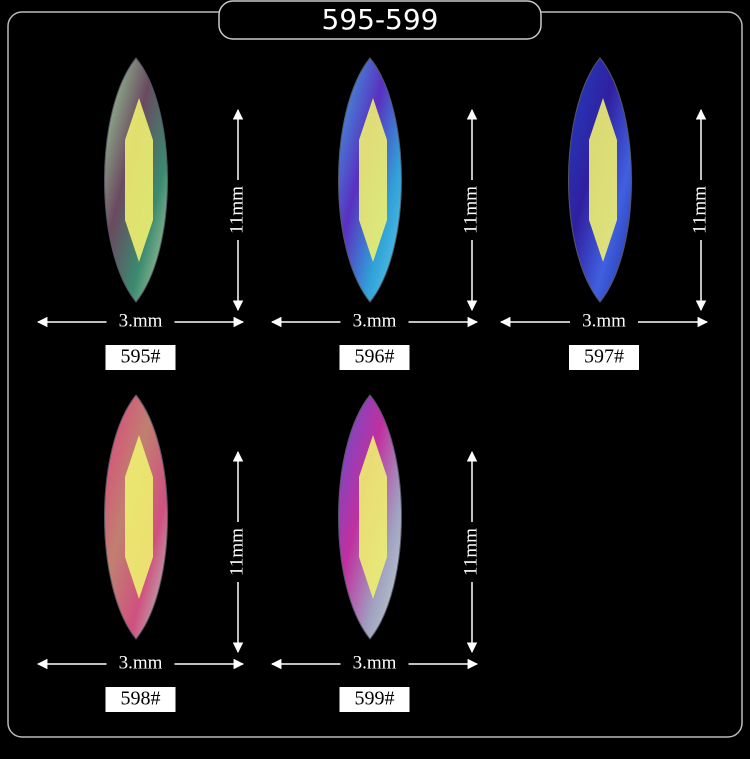 This screenshot has height=759, width=750. I want to click on title-pill, so click(380, 20).